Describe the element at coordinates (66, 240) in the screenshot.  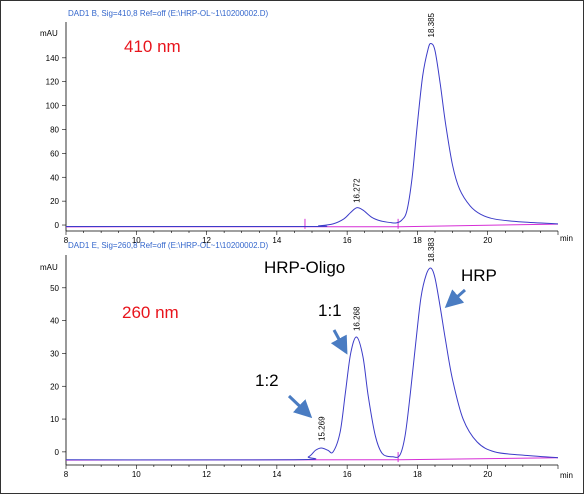
I see `panel1-x-tick-label: 8` at that location.